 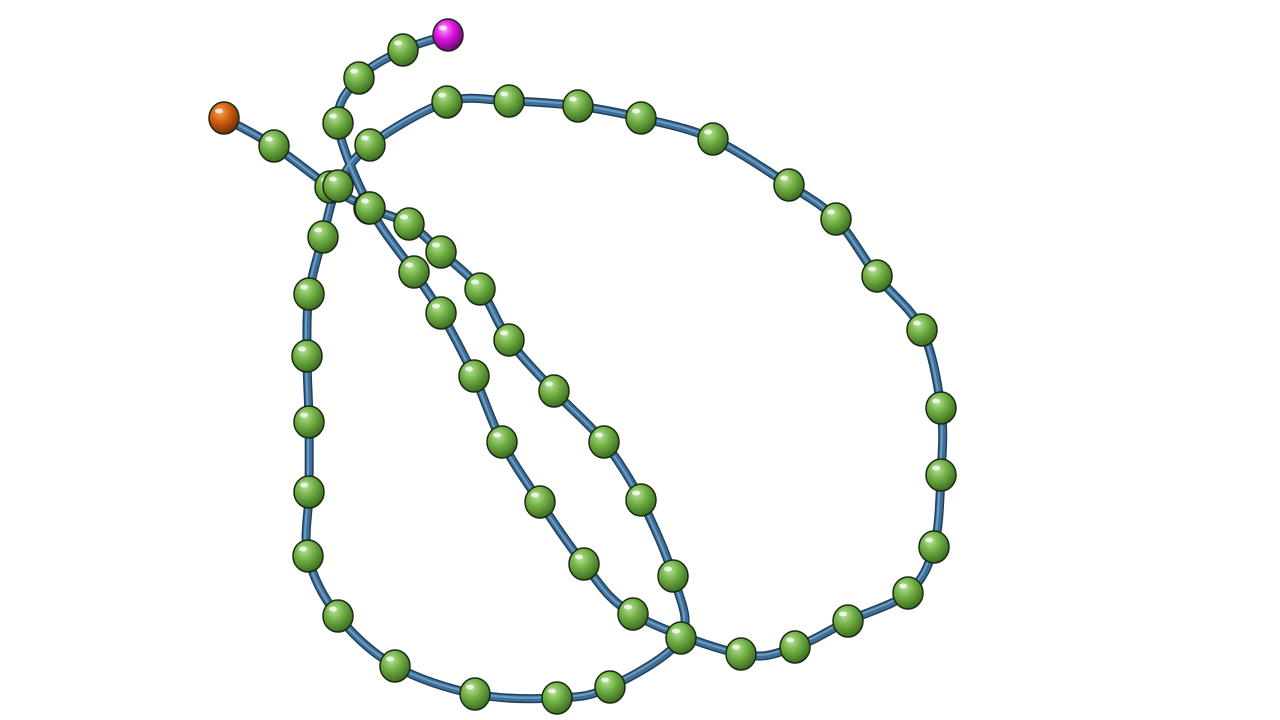 I want to click on end-bead, so click(x=448, y=35).